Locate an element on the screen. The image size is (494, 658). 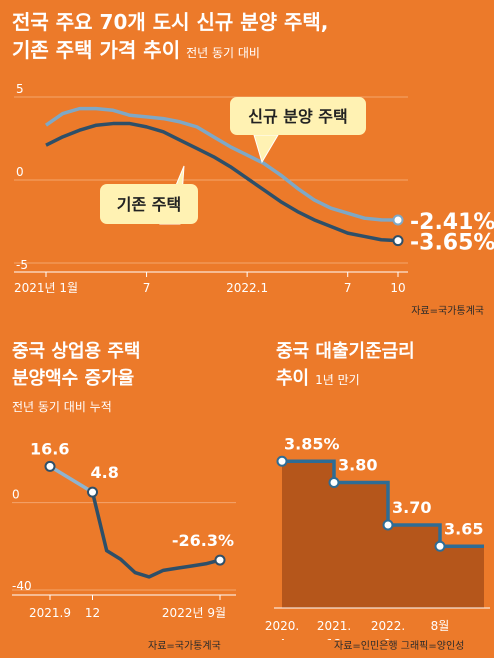
chart1-source: 자료=국가통계국 is located at coordinates (447, 311).